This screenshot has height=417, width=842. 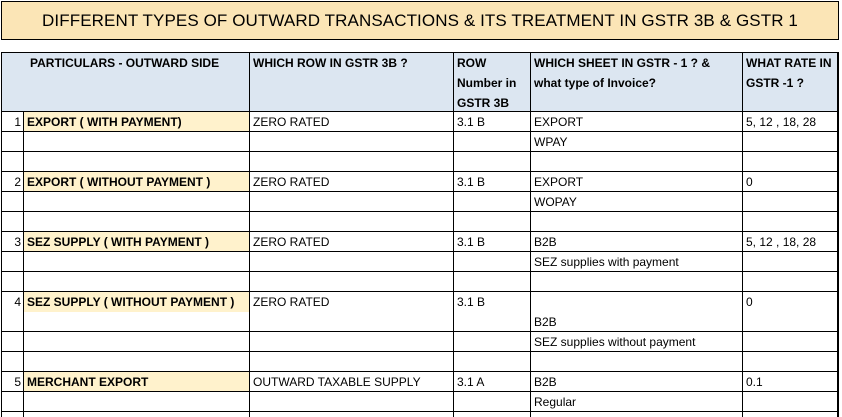 What do you see at coordinates (615, 342) in the screenshot?
I see `invoice-type: SEZ supplies without payment` at bounding box center [615, 342].